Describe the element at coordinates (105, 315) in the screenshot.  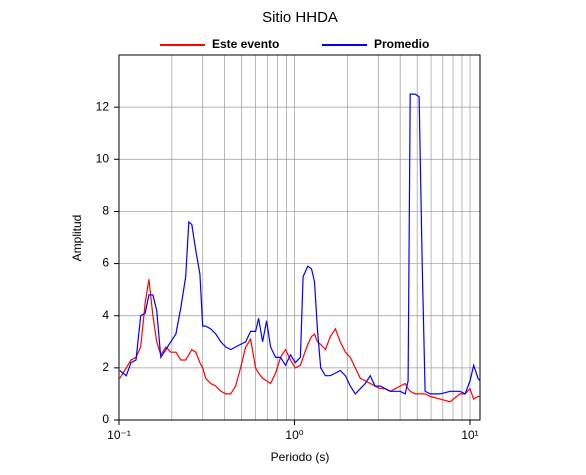
I see `y-tick-label: 4` at that location.